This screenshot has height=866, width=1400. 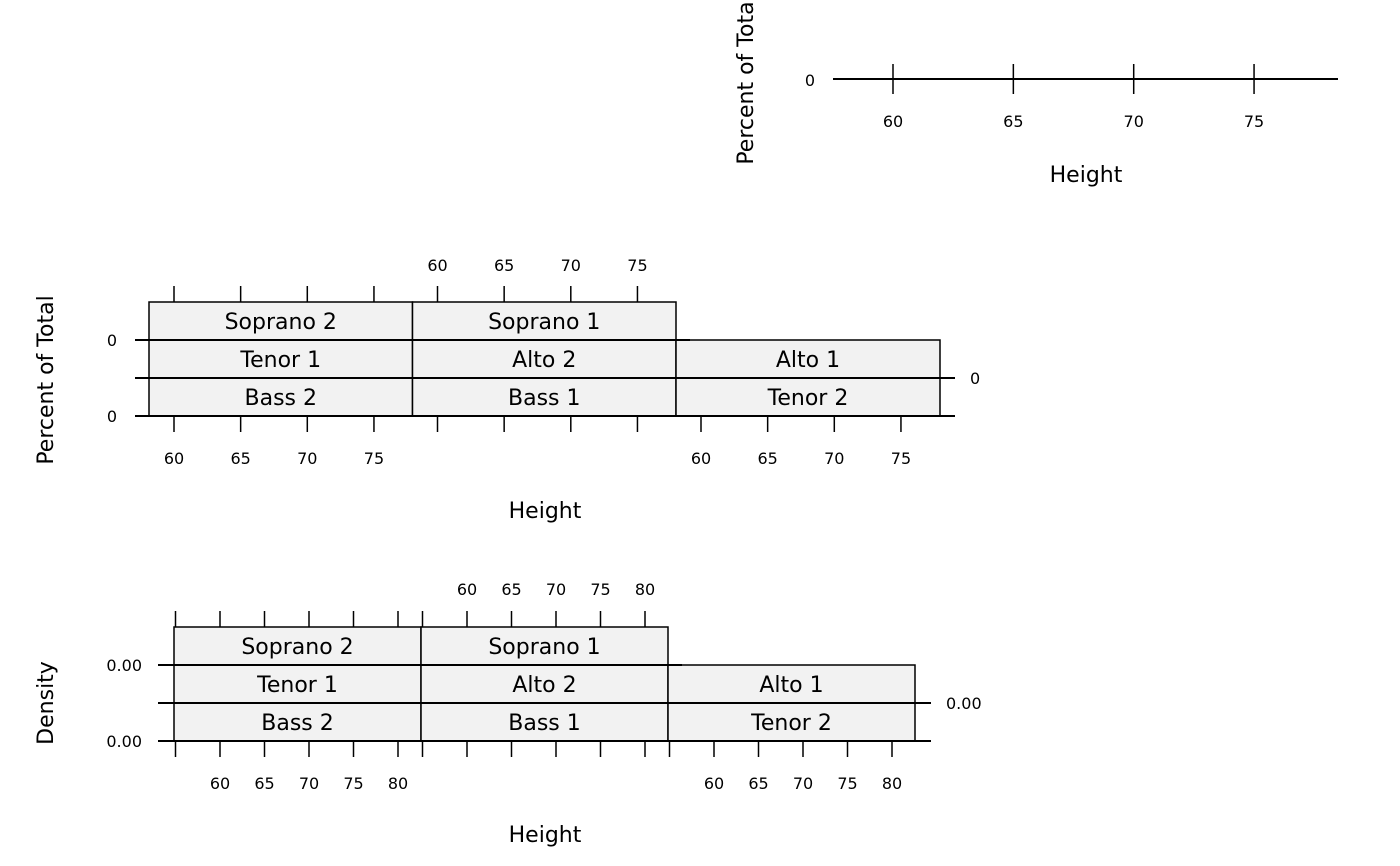 What do you see at coordinates (46, 703) in the screenshot?
I see `y-axis-label: Density` at bounding box center [46, 703].